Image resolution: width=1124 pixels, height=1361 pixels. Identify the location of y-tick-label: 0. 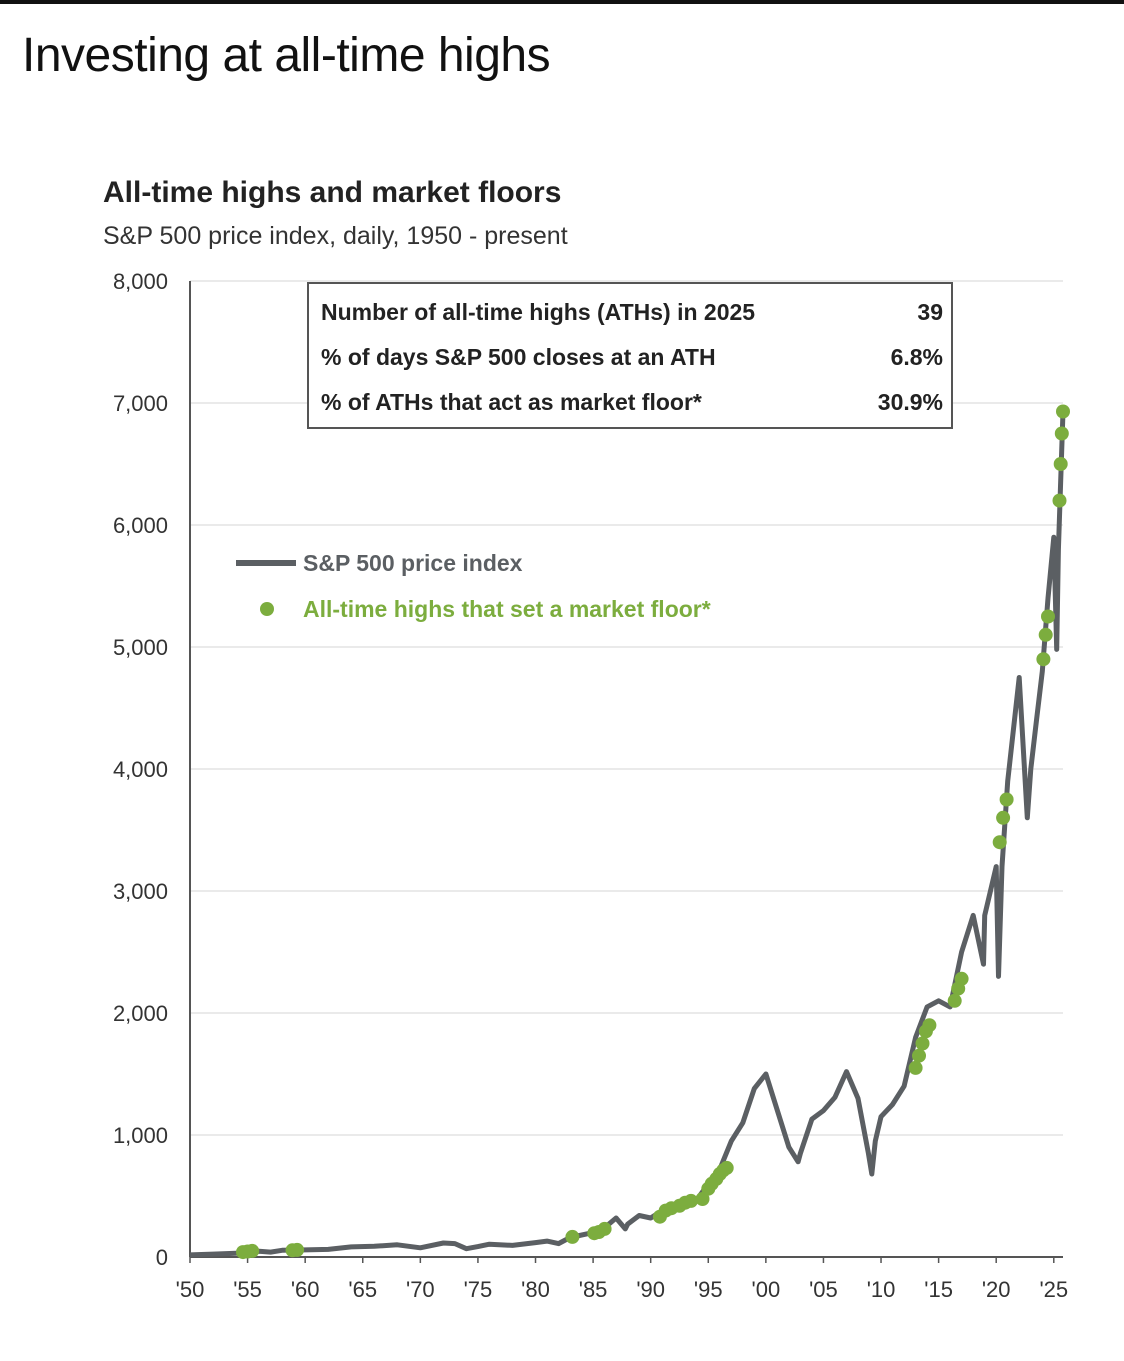
(162, 1257).